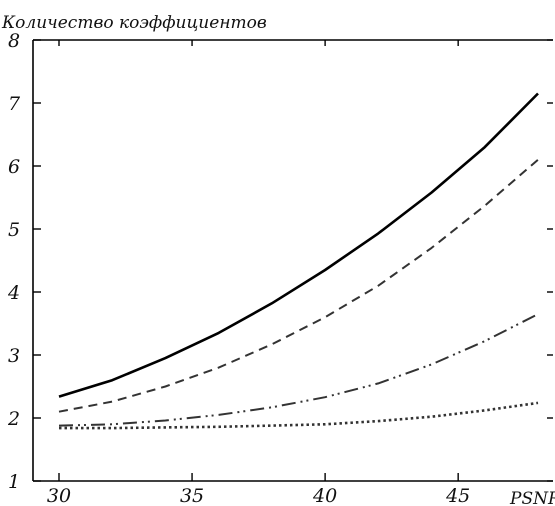 This screenshot has height=506, width=555. What do you see at coordinates (14, 41) in the screenshot?
I see `y-tick-label: 8` at bounding box center [14, 41].